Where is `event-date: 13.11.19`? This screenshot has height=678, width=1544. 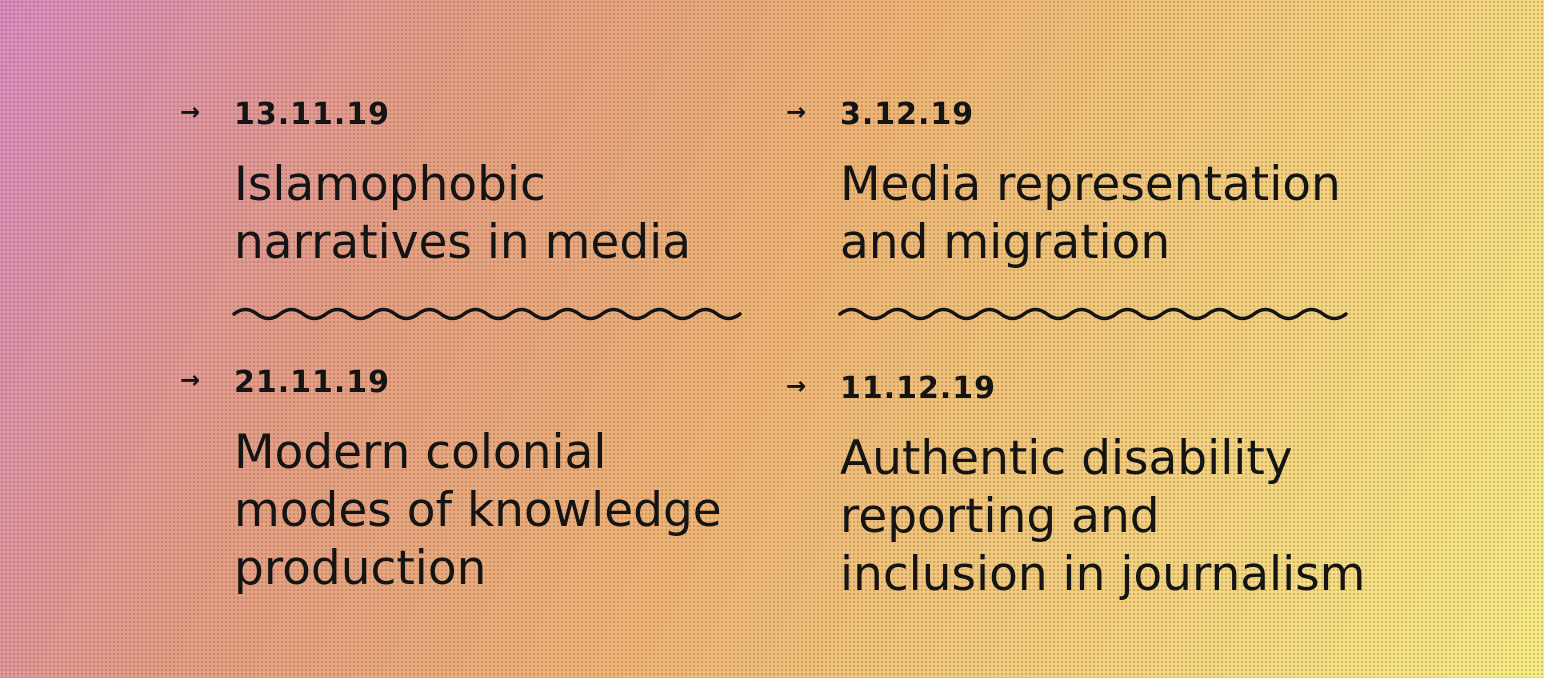 event-date: 13.11.19 is located at coordinates (312, 114).